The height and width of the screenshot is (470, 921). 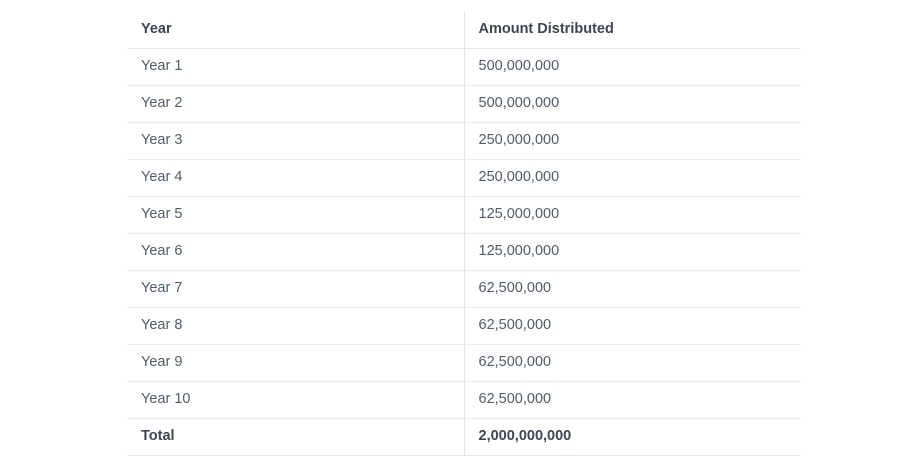 I want to click on year-cell: Year 8, so click(x=295, y=326).